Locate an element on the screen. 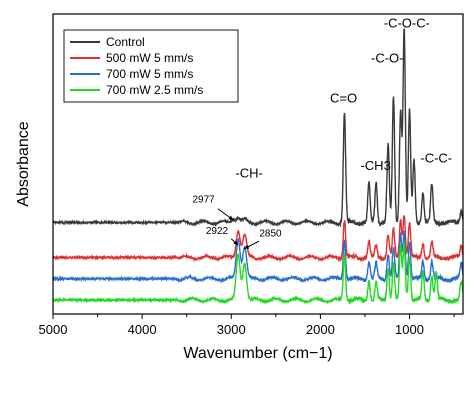 The height and width of the screenshot is (406, 474). group-annotation: -C-O-C- is located at coordinates (407, 23).